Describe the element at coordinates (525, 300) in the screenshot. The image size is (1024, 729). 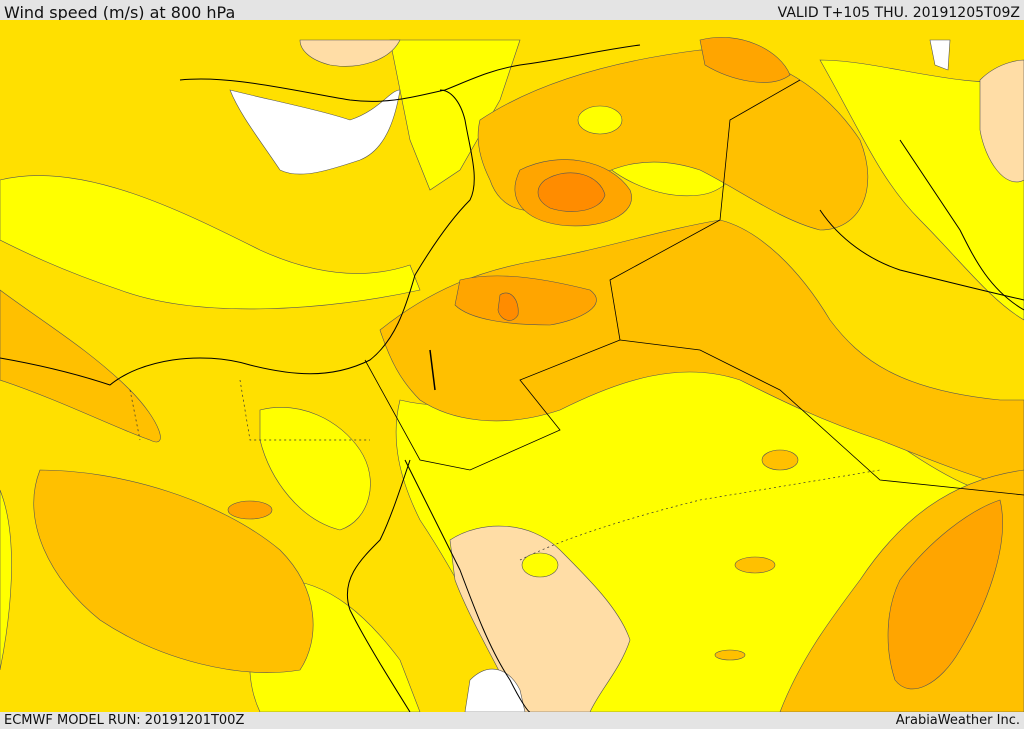
I see `field-strong-jordan` at that location.